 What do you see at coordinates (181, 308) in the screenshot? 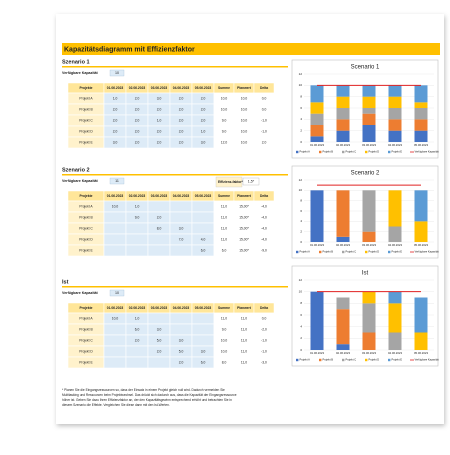
I see `header-text: 04.06.2023` at bounding box center [181, 308].